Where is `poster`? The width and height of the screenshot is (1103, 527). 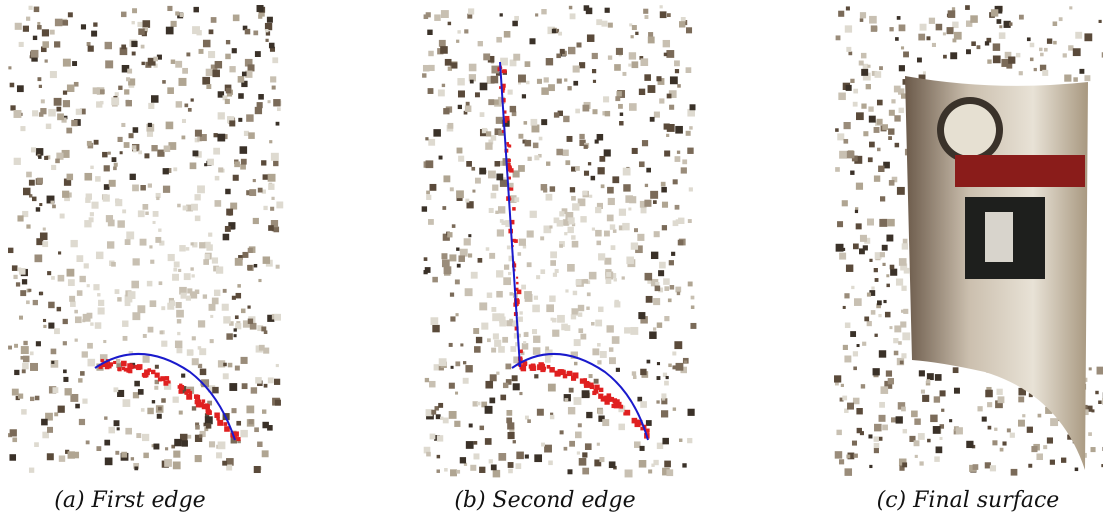
poster is located at coordinates (999, 237).